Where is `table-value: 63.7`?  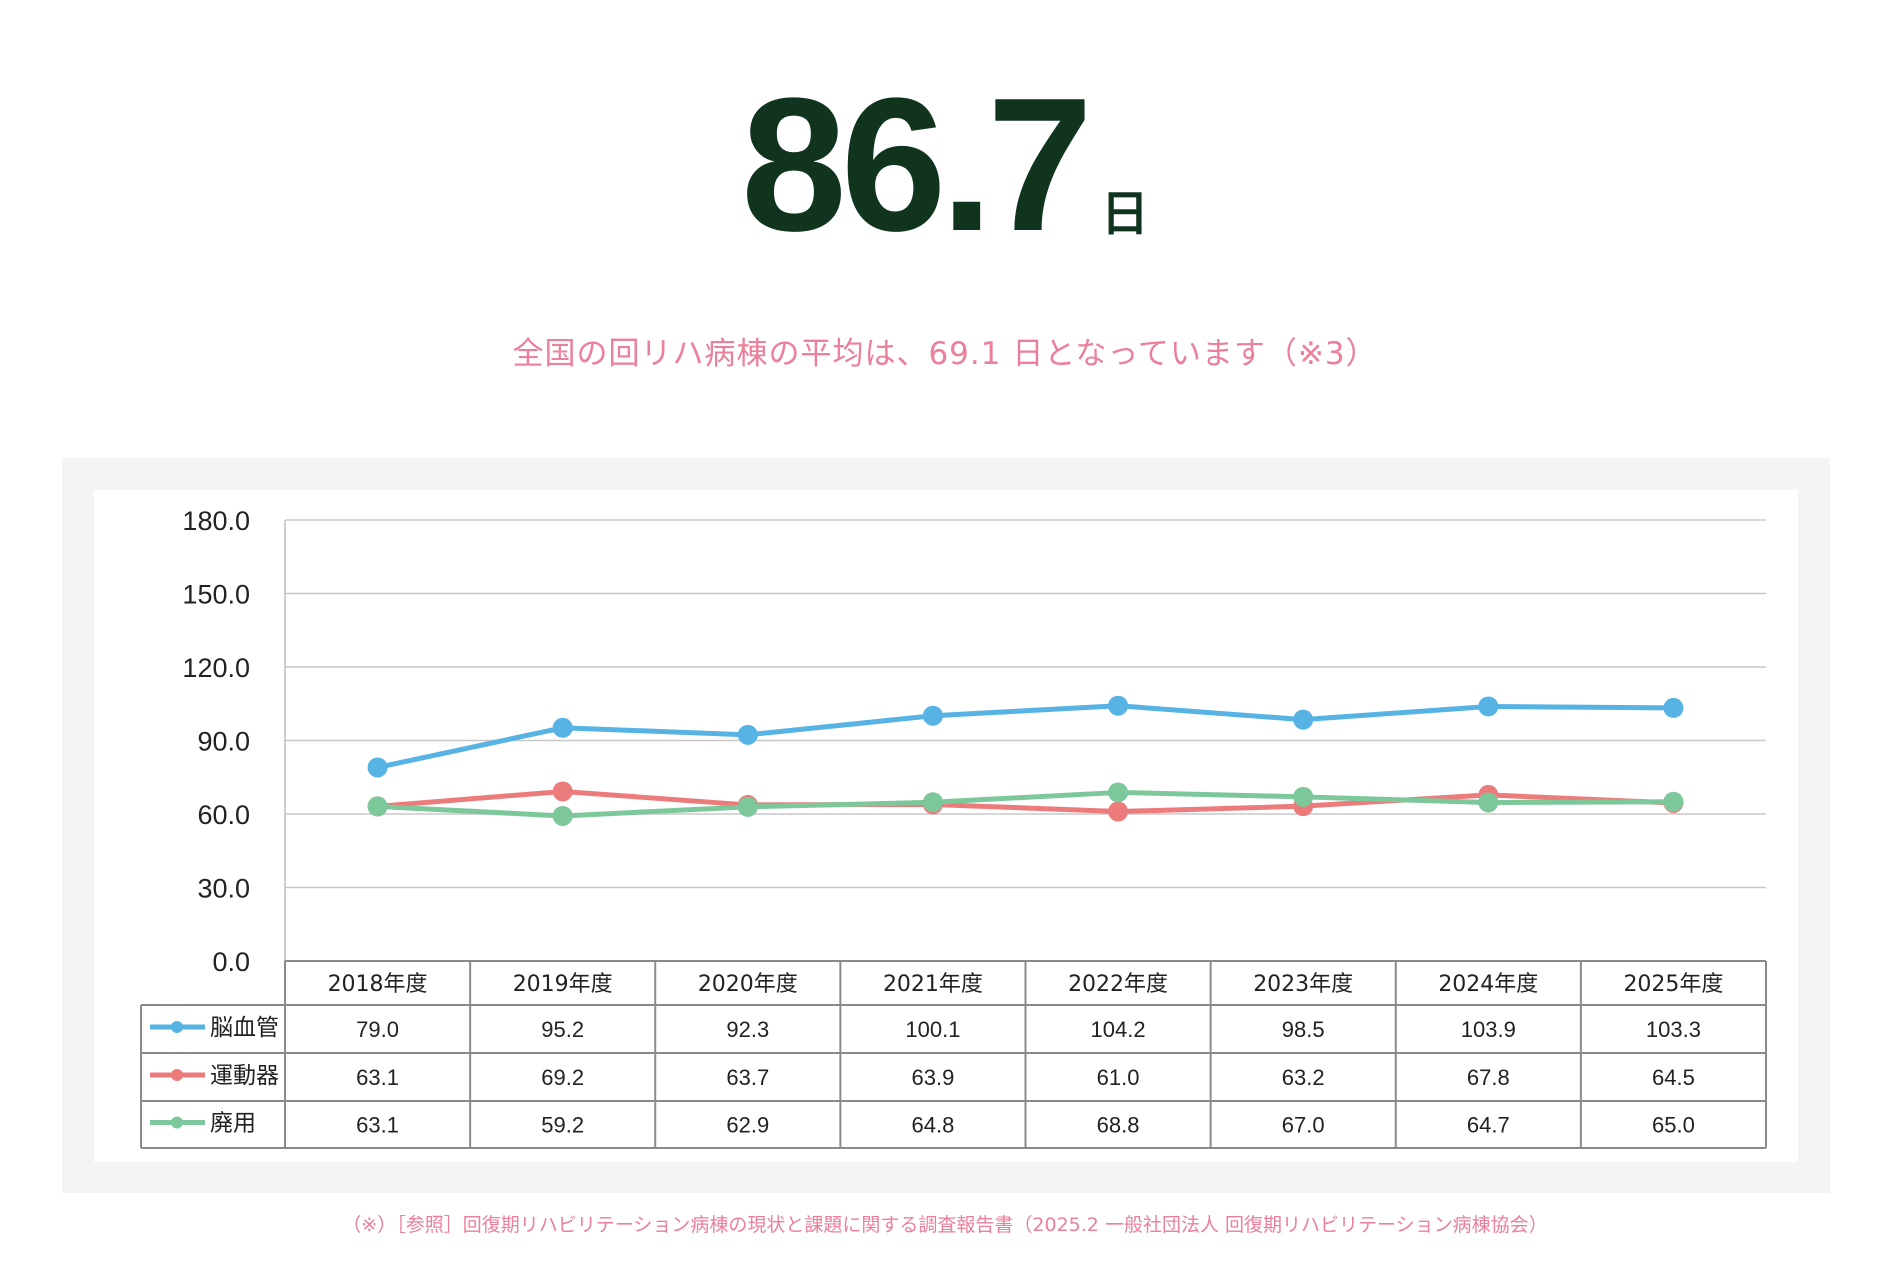 table-value: 63.7 is located at coordinates (747, 1077).